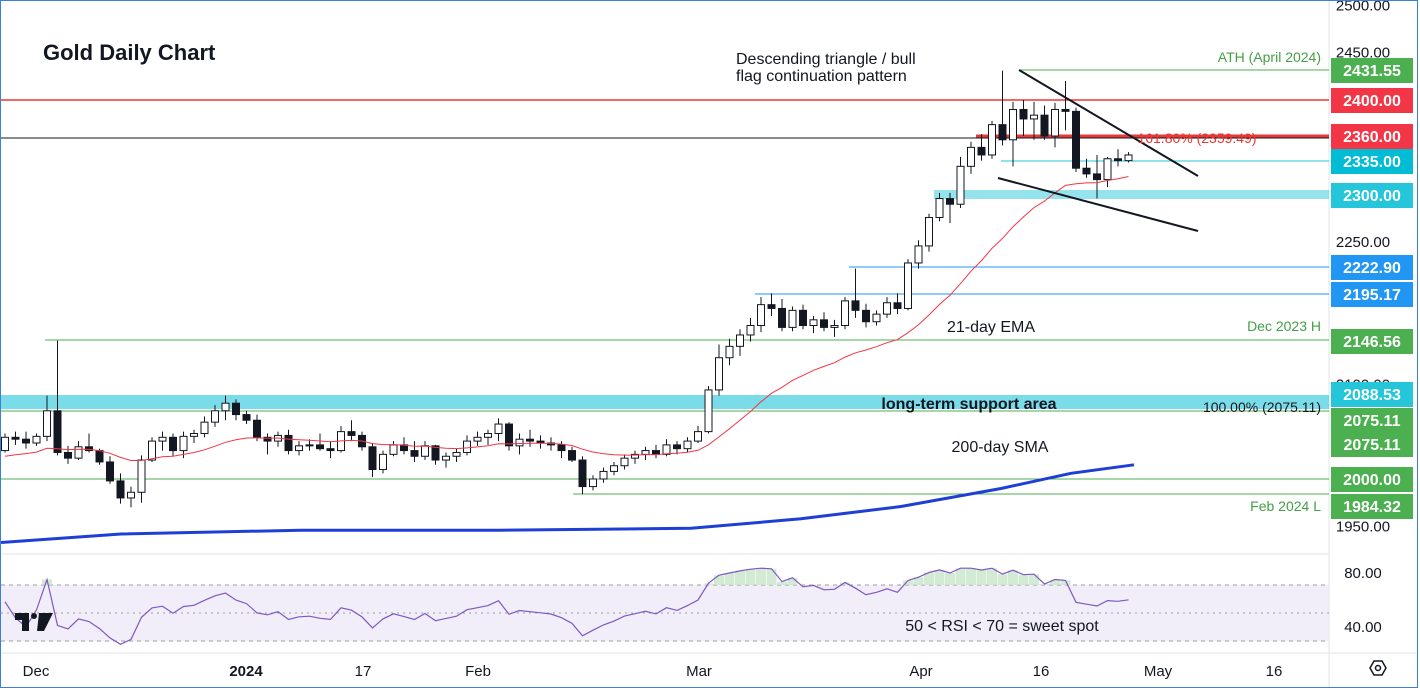 Image resolution: width=1420 pixels, height=690 pixels. Describe the element at coordinates (556, 576) in the screenshot. I see `rsi-overbought-fill` at that location.